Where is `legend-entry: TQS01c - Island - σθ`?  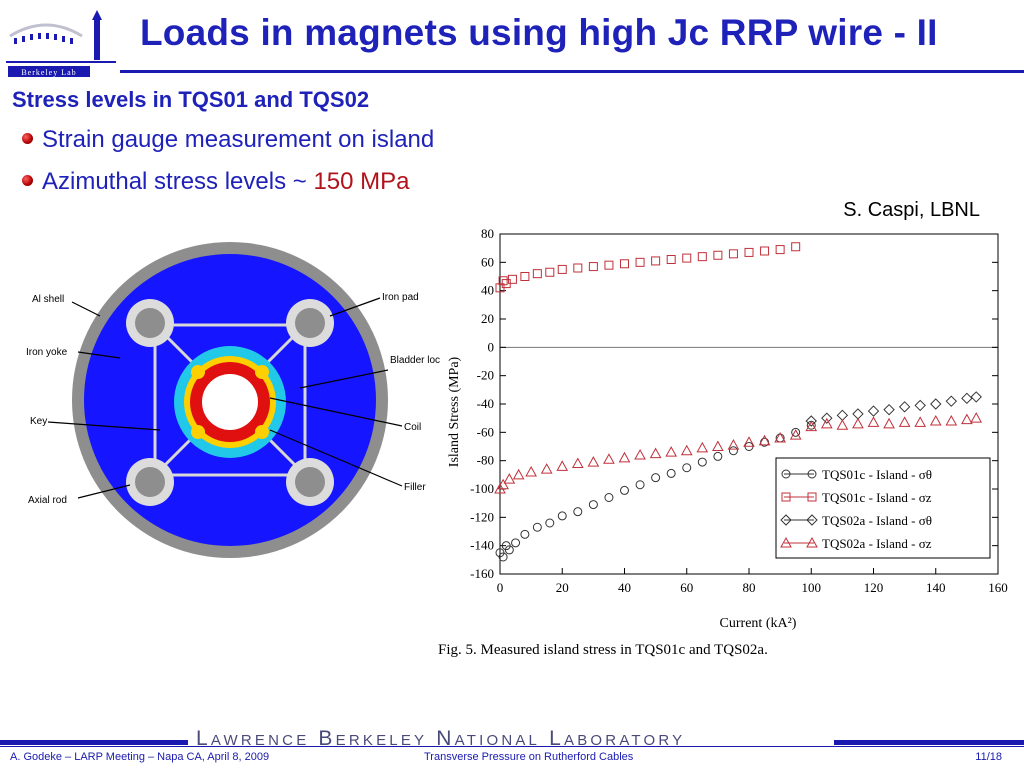
legend-entry: TQS01c - Island - σθ is located at coordinates (877, 474).